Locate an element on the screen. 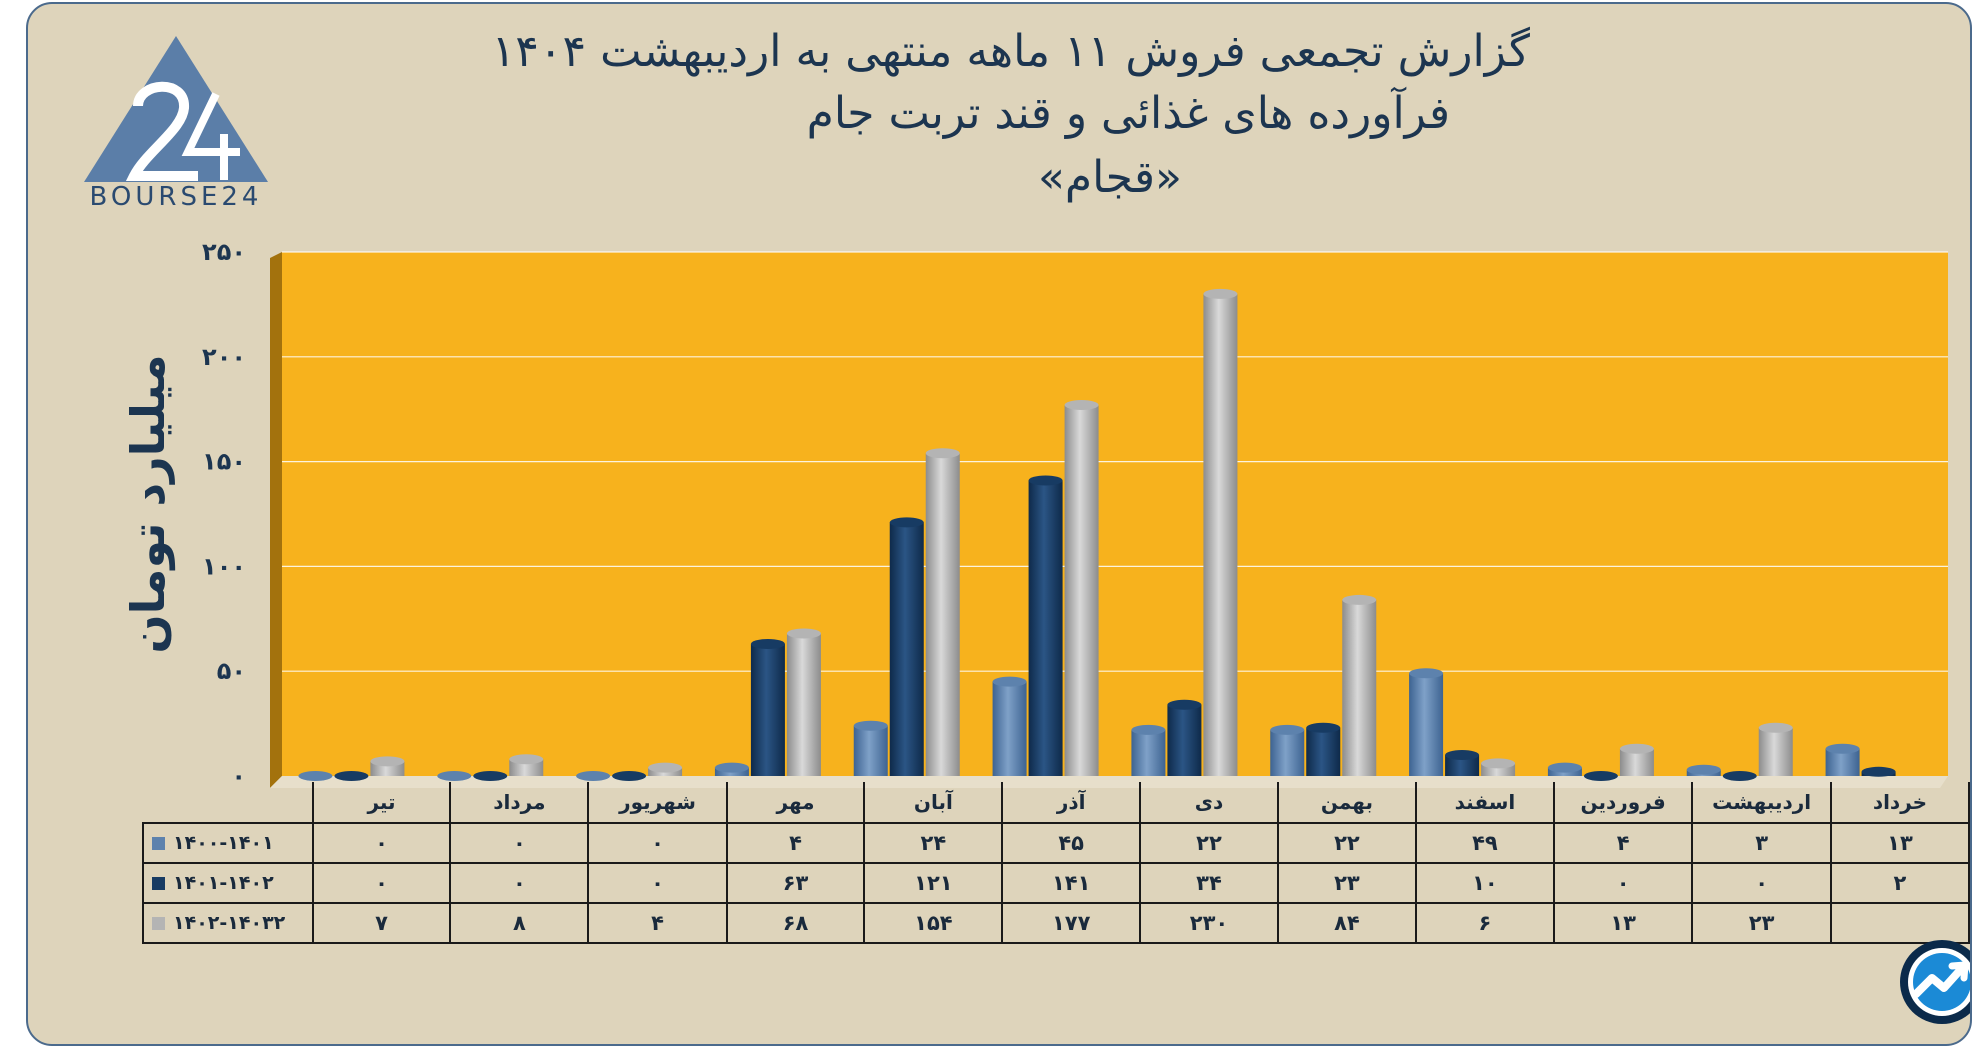  y-tick-label: ۲۵۰ is located at coordinates (224, 252).